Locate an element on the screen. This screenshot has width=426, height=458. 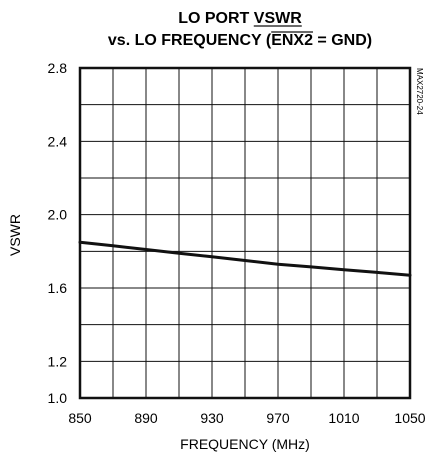
x-tick-label: 1010 is located at coordinates (343, 418).